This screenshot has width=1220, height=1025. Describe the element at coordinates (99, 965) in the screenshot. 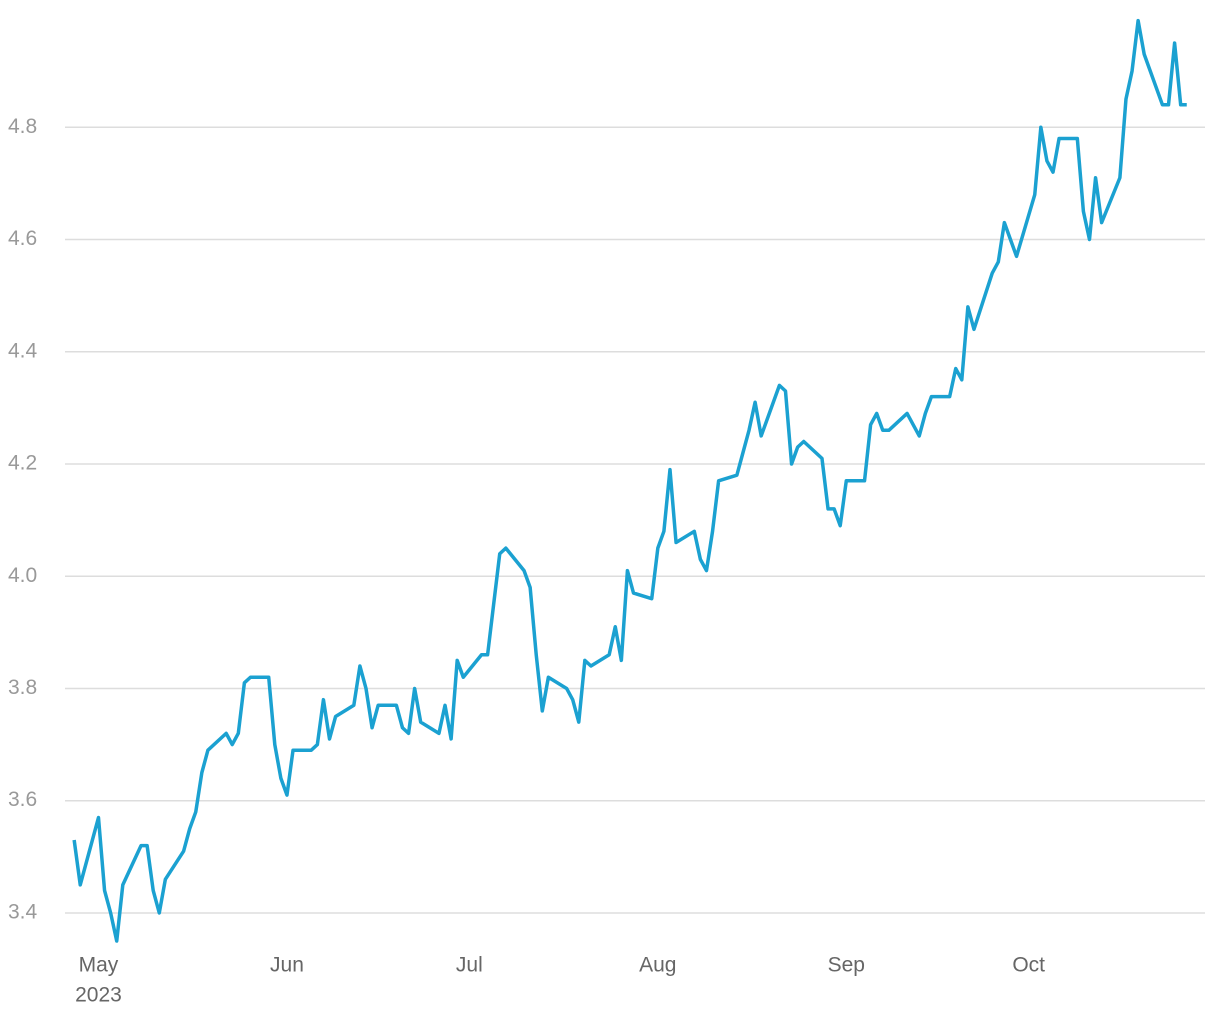

I see `x-tick-label: May` at that location.